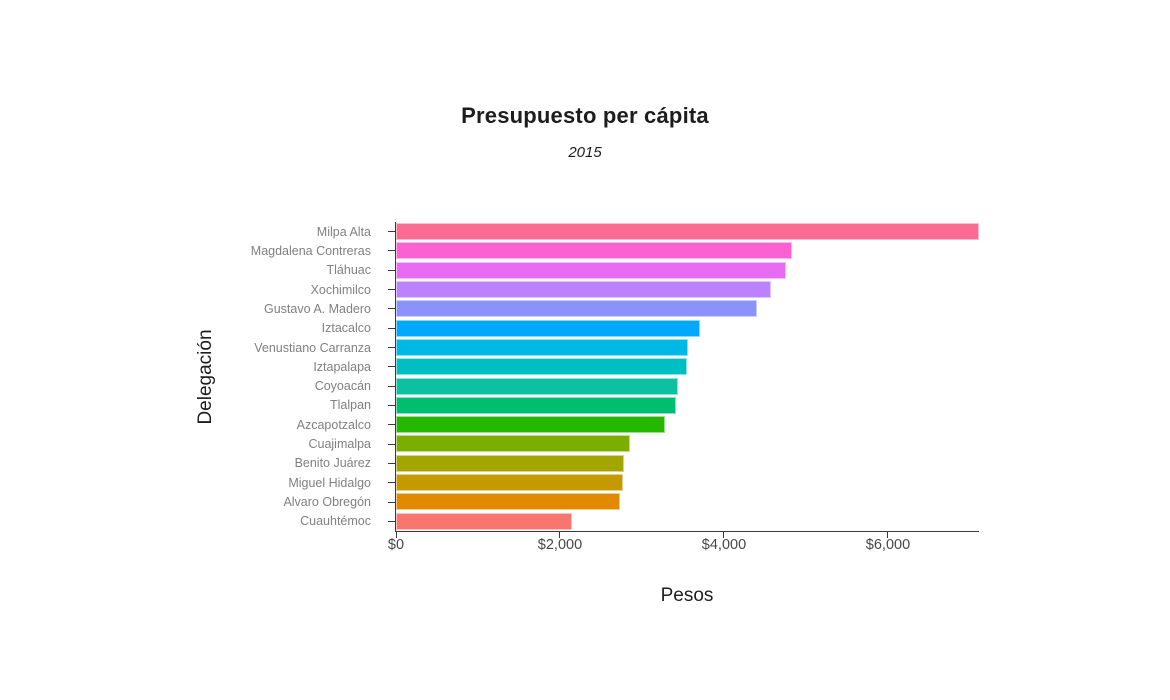 The image size is (1170, 700). Describe the element at coordinates (335, 521) in the screenshot. I see `y-tick-label: Cuauhtémoc` at that location.